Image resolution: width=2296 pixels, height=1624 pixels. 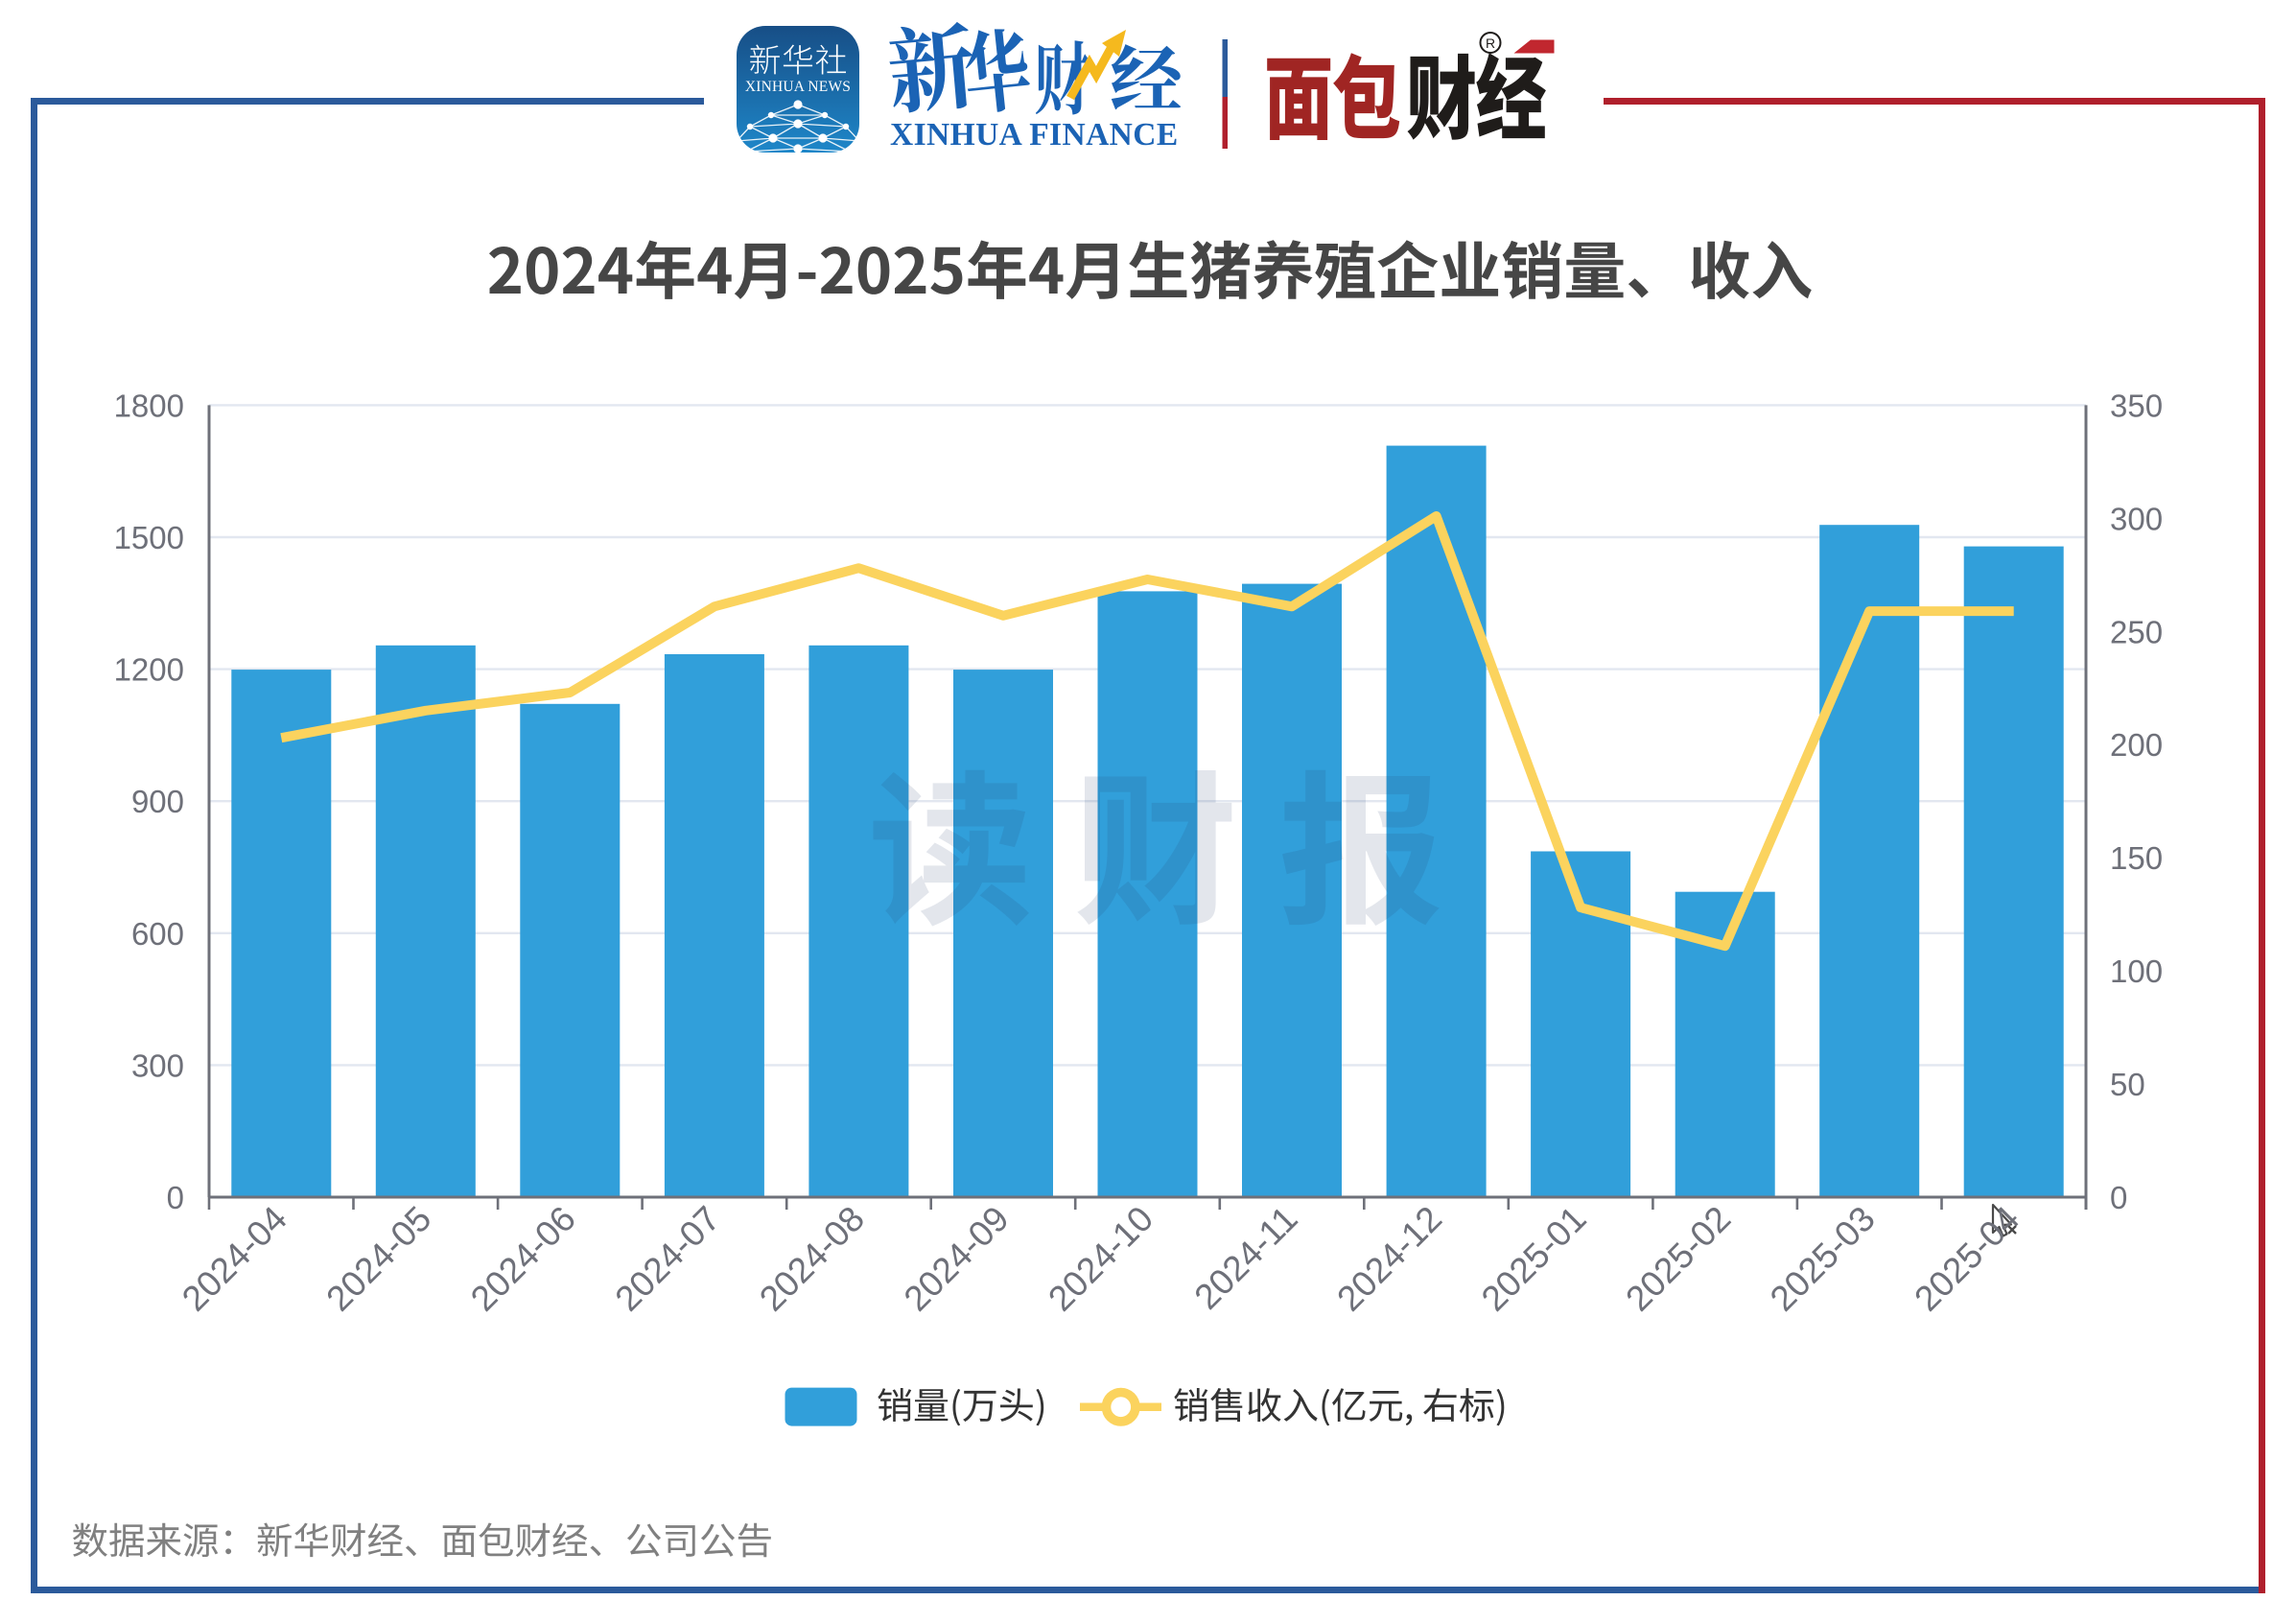 What do you see at coordinates (2127, 1084) in the screenshot?
I see `svg-text: 50` at bounding box center [2127, 1084].